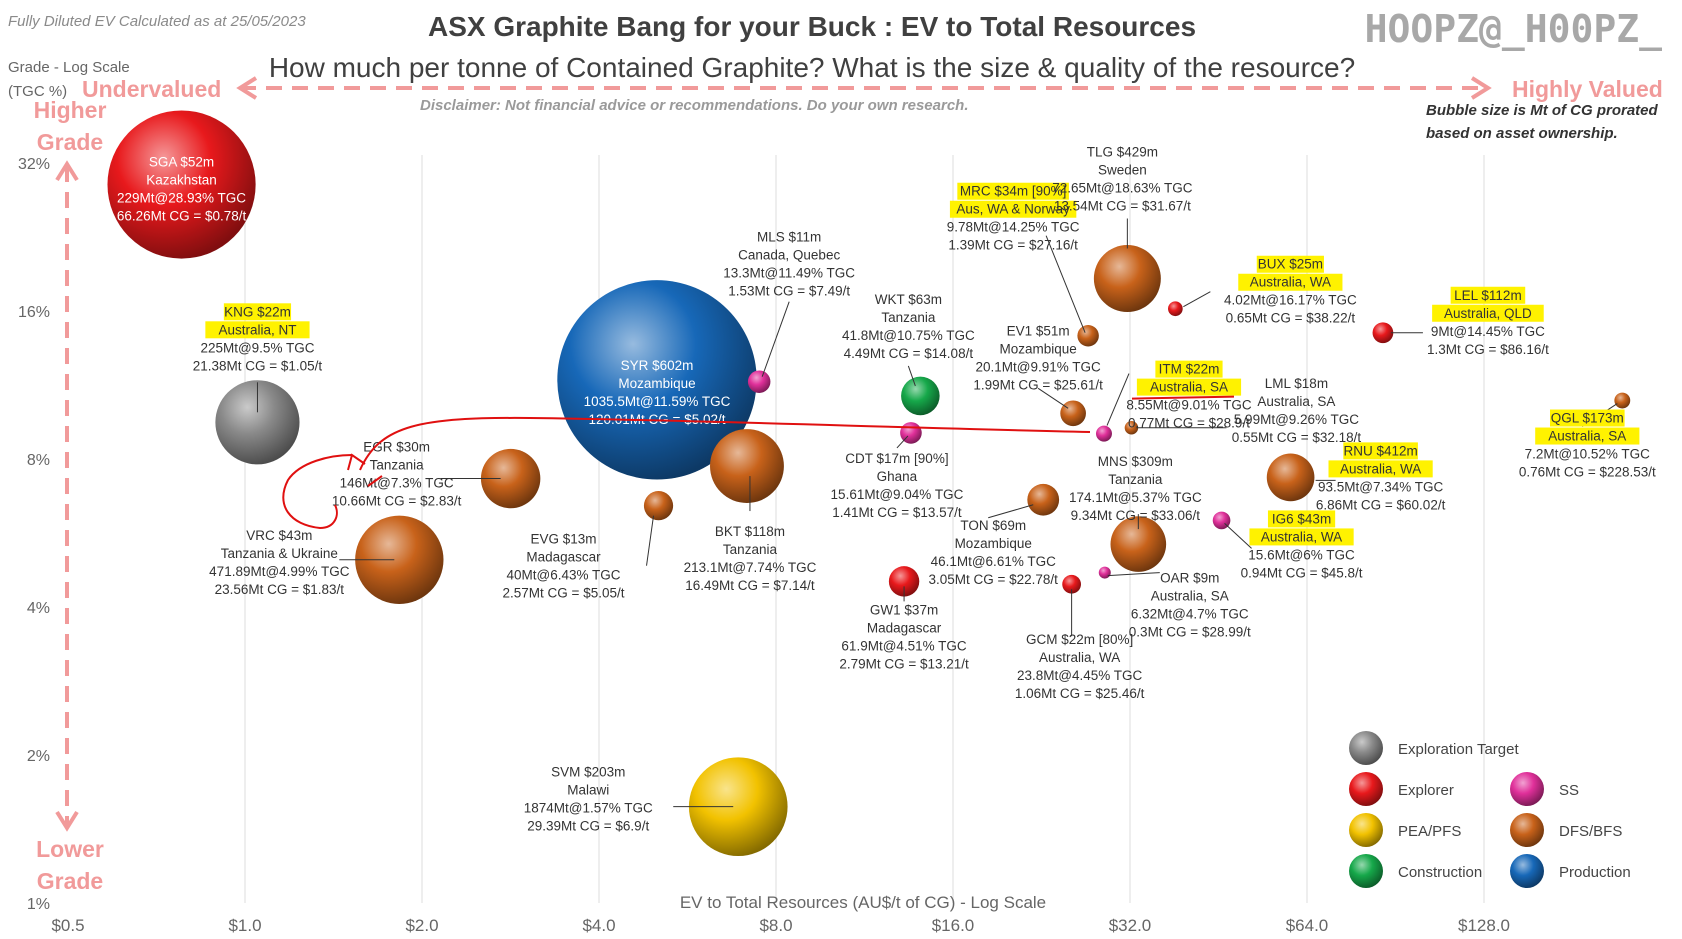 This screenshot has width=1682, height=939. Describe the element at coordinates (789, 237) in the screenshot. I see `label-line: MLS $11m` at that location.